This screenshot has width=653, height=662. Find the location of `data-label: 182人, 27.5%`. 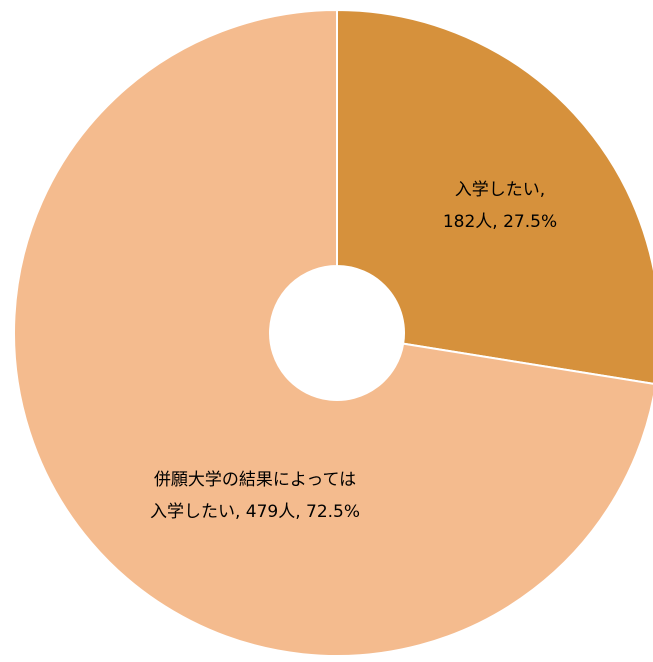

data-label: 182人, 27.5% is located at coordinates (500, 222).